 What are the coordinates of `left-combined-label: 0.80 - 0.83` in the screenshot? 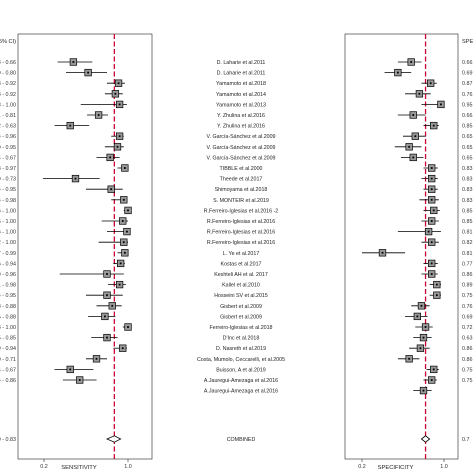 It's located at (8, 440).